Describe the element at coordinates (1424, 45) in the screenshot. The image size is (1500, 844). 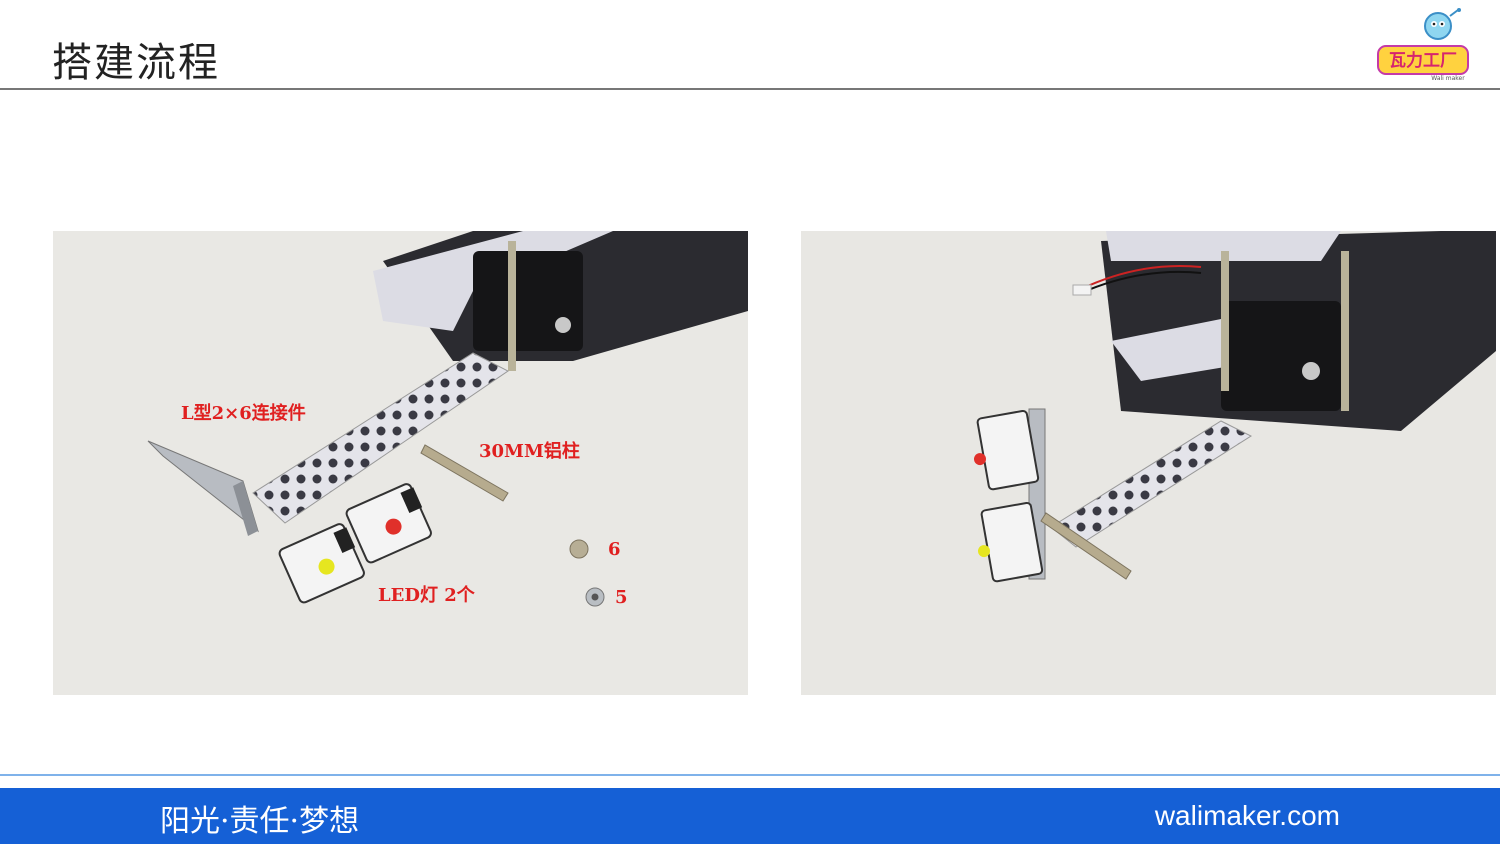
I see `brand-logo: 瓦力工厂 Wali maker` at that location.